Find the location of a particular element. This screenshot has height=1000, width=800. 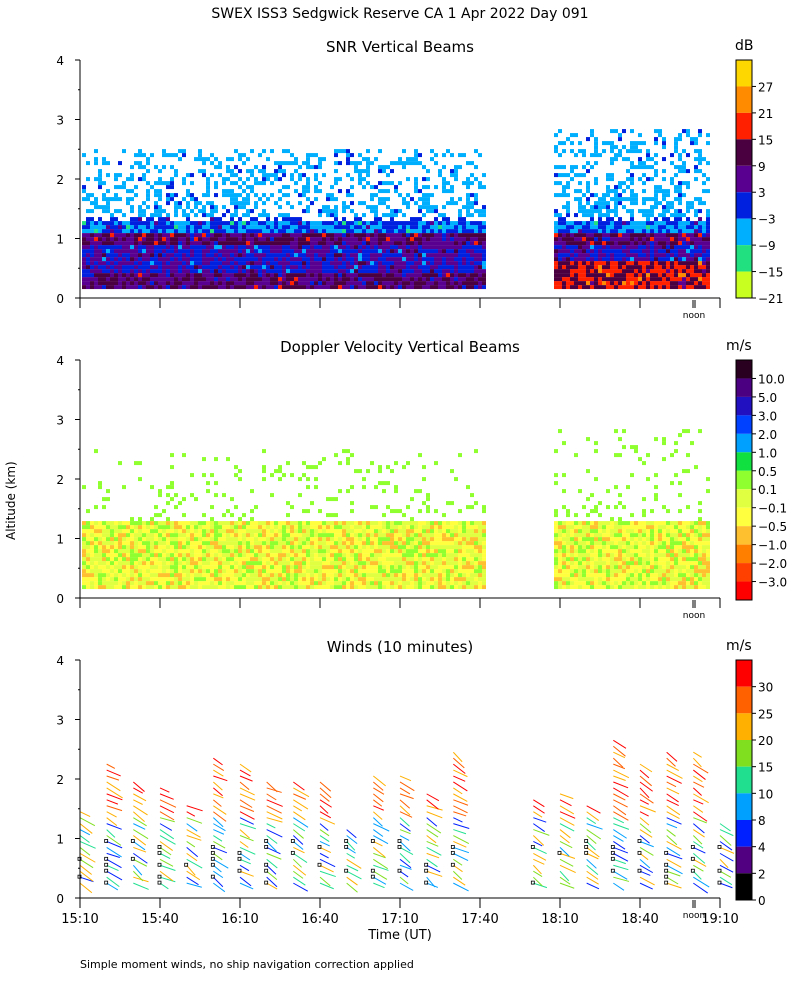

colorbar-tick-label: −9 is located at coordinates (767, 246).